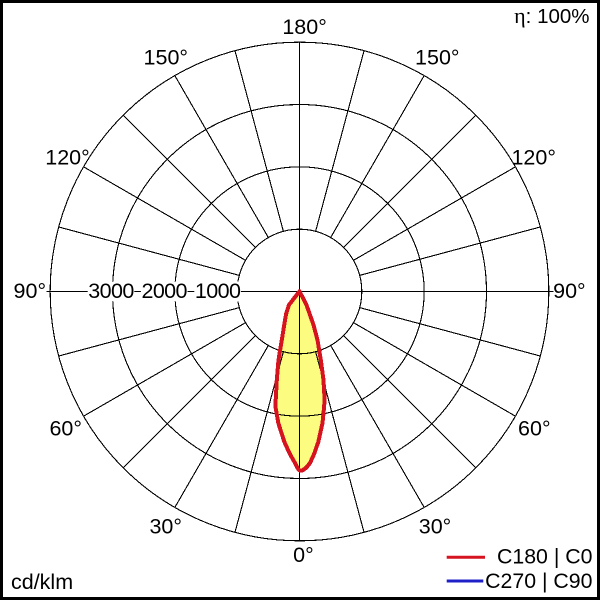 The width and height of the screenshot is (600, 600). What do you see at coordinates (551, 15) in the screenshot?
I see `svg-text: η: 100%` at bounding box center [551, 15].